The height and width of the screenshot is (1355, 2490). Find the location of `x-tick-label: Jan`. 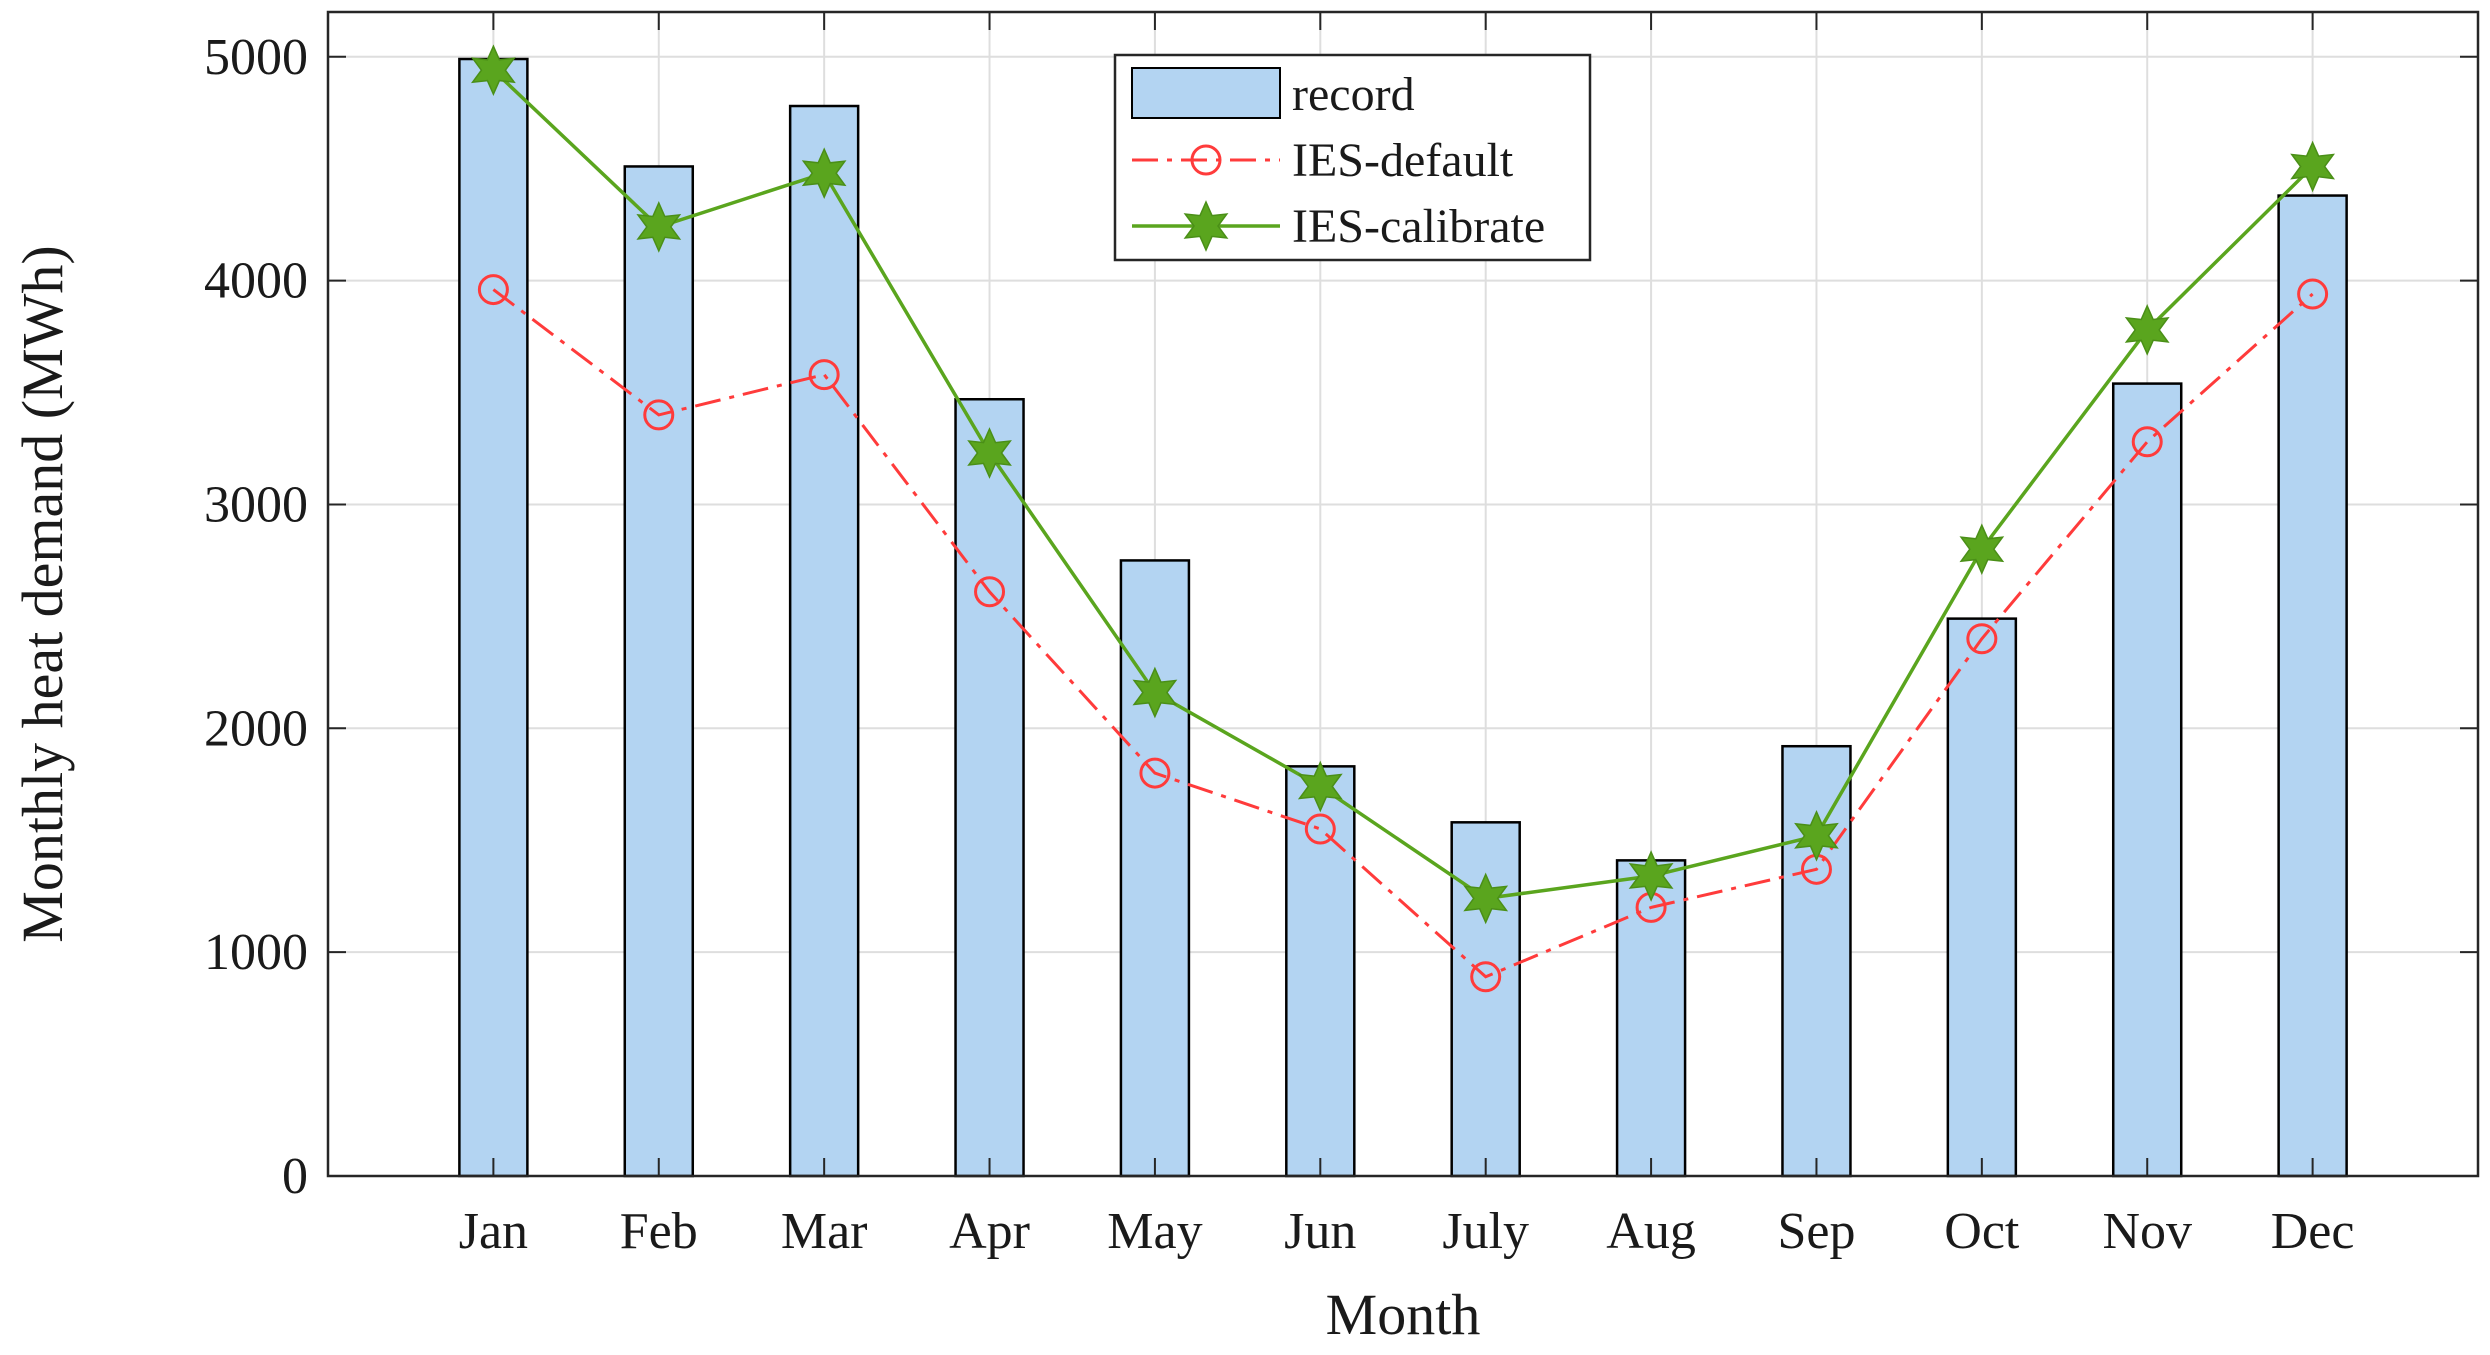

x-tick-label: Jan is located at coordinates (493, 1231).